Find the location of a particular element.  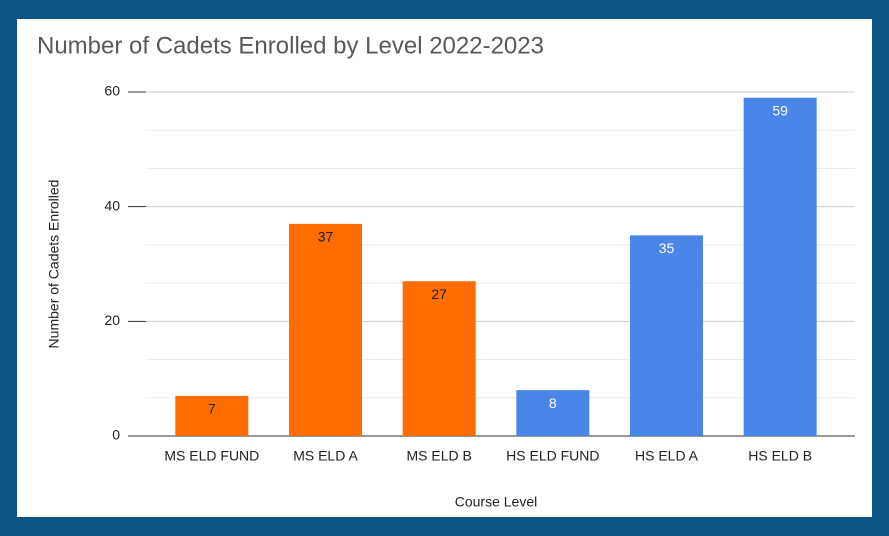

x-tick-label: MS ELD FUND is located at coordinates (211, 456).